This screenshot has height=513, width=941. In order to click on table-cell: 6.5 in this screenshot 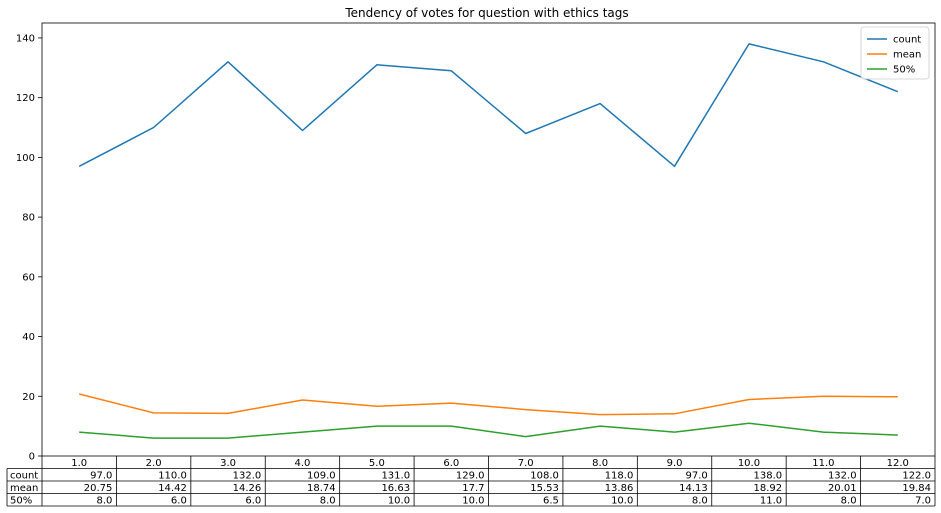, I will do `click(551, 501)`.